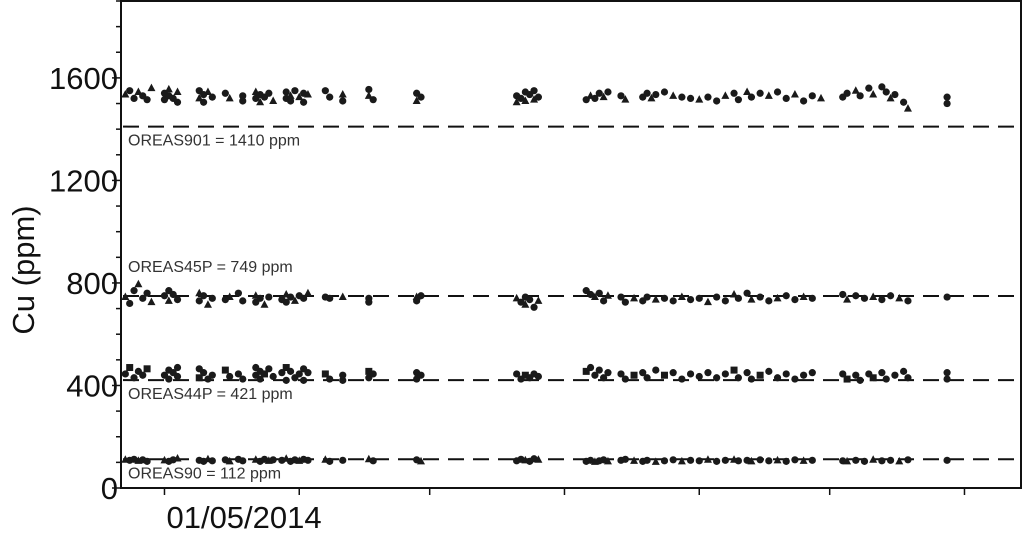  What do you see at coordinates (210, 394) in the screenshot?
I see `reference-label: OREAS44P = 421 ppm` at bounding box center [210, 394].